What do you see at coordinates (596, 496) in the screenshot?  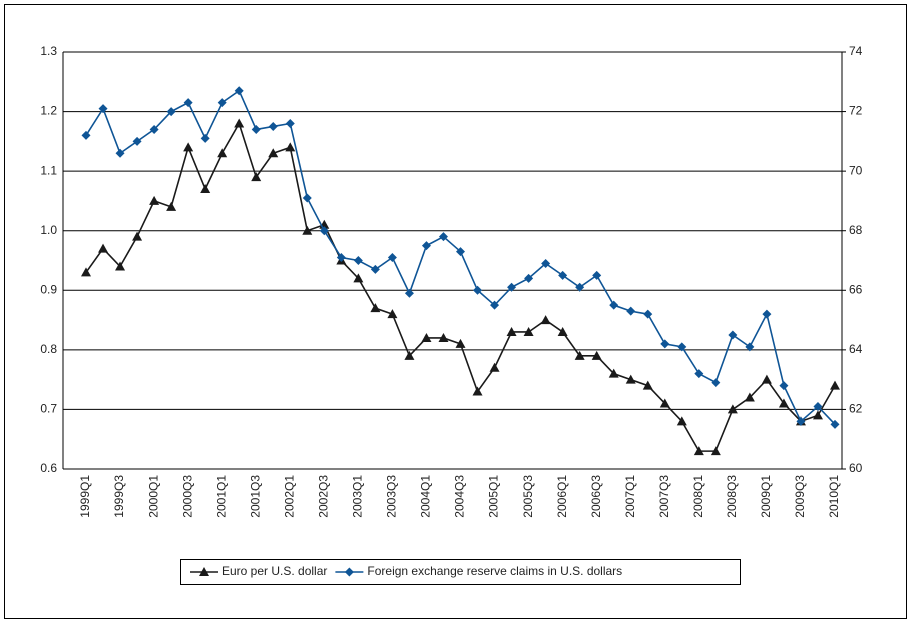 I see `x-tick-label: 2006Q3` at bounding box center [596, 496].